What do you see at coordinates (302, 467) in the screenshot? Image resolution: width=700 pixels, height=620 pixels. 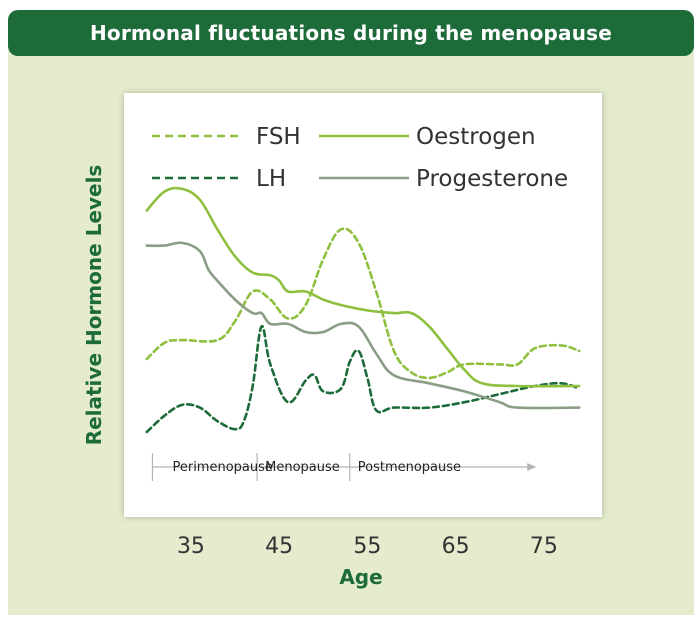 I see `phase-label-menopause: Menopause` at bounding box center [302, 467].